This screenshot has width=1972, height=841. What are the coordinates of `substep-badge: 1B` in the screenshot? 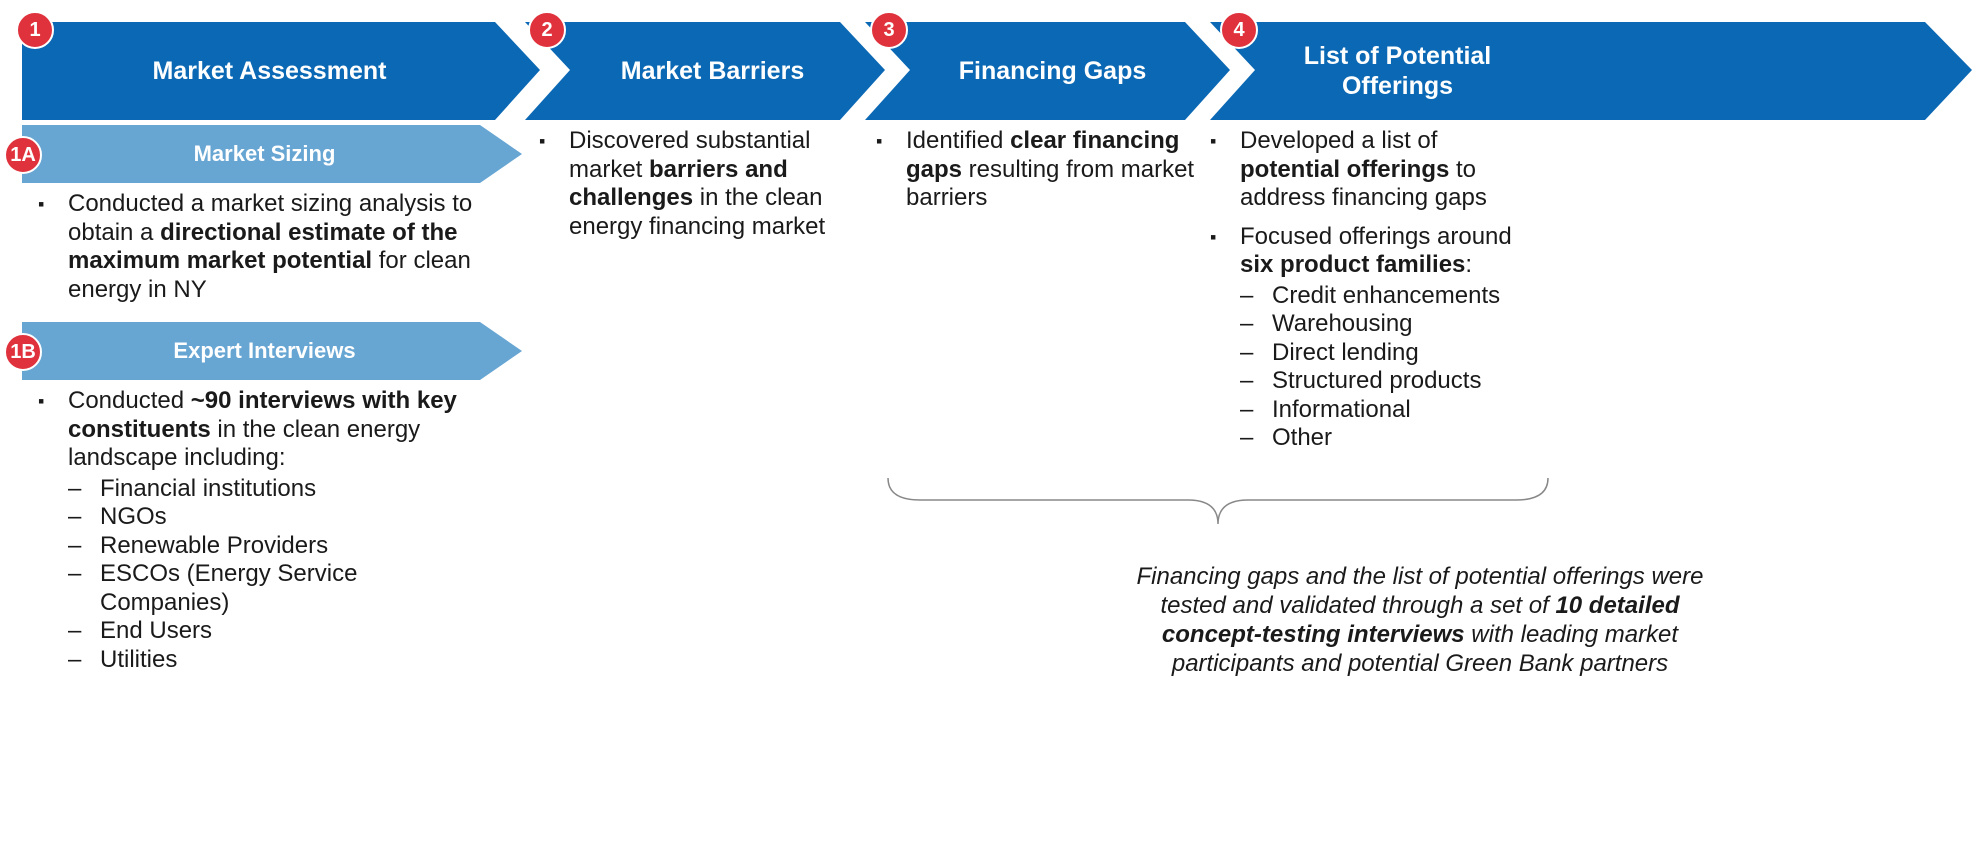 It's located at (23, 352).